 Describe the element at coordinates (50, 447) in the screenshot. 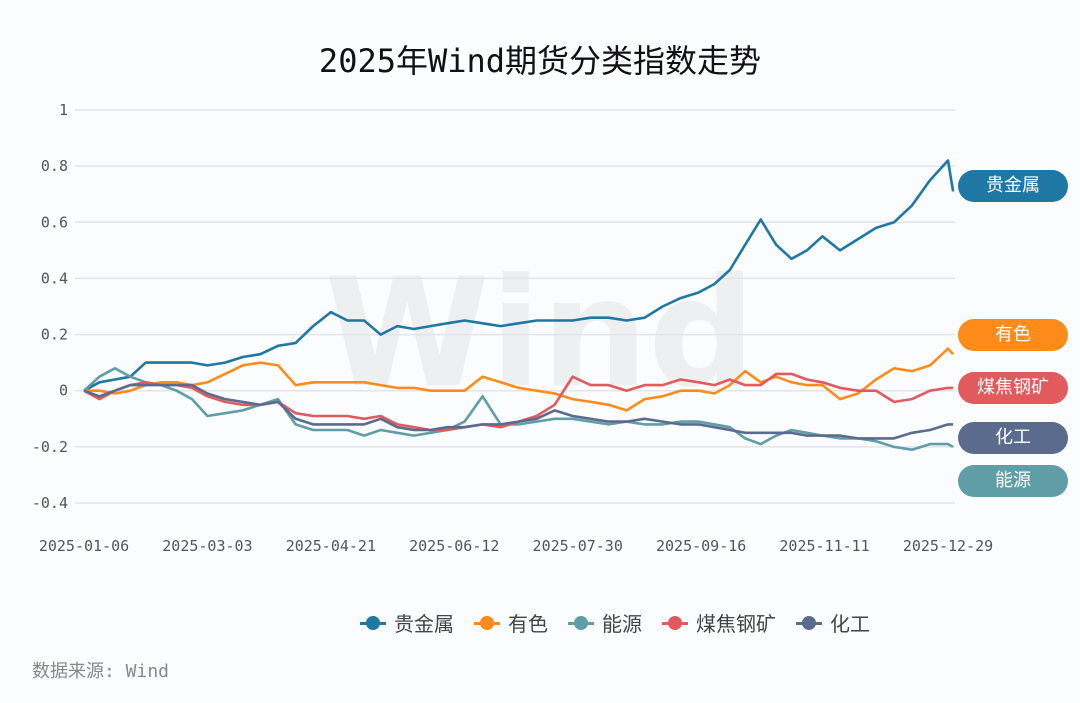

I see `y-tick-label: -0.2` at that location.